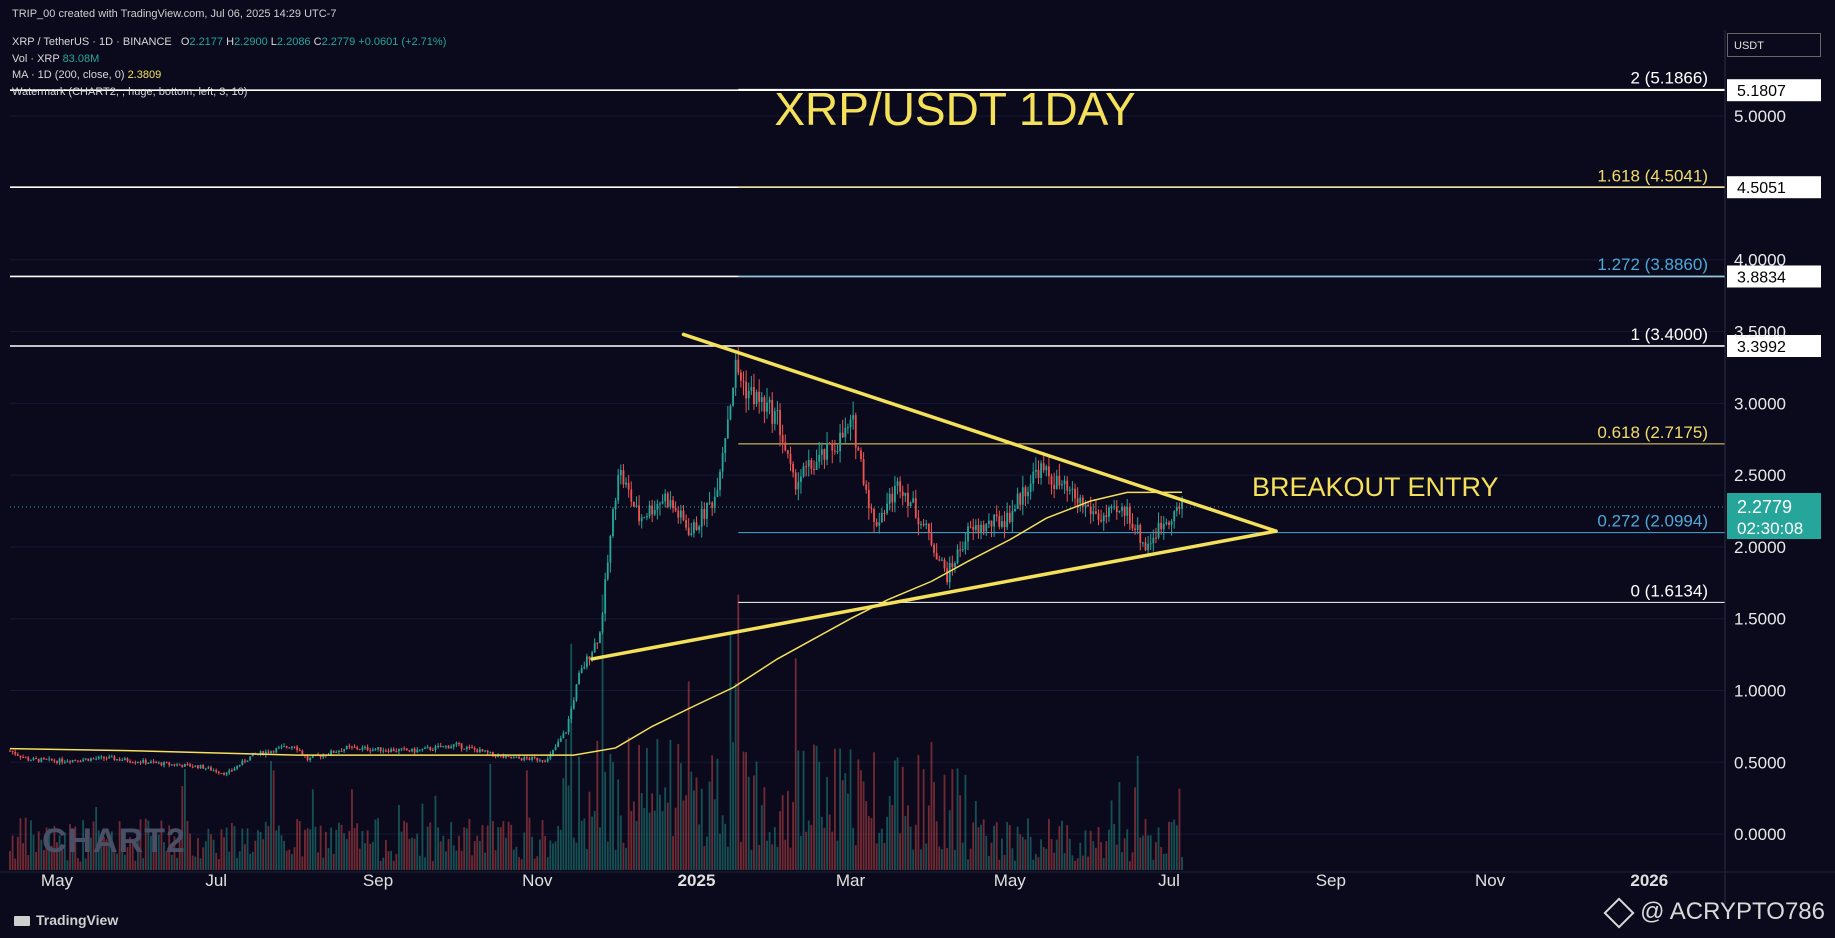  Describe the element at coordinates (934, 496) in the screenshot. I see `trend-layer` at that location.